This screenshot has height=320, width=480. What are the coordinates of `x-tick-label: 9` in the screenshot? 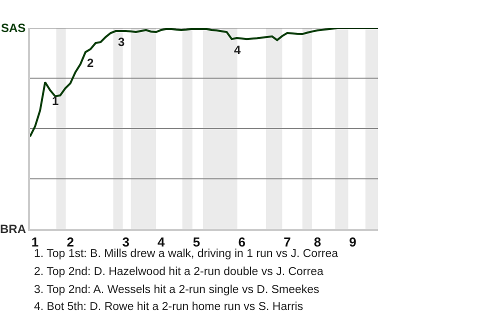 It's located at (352, 242).